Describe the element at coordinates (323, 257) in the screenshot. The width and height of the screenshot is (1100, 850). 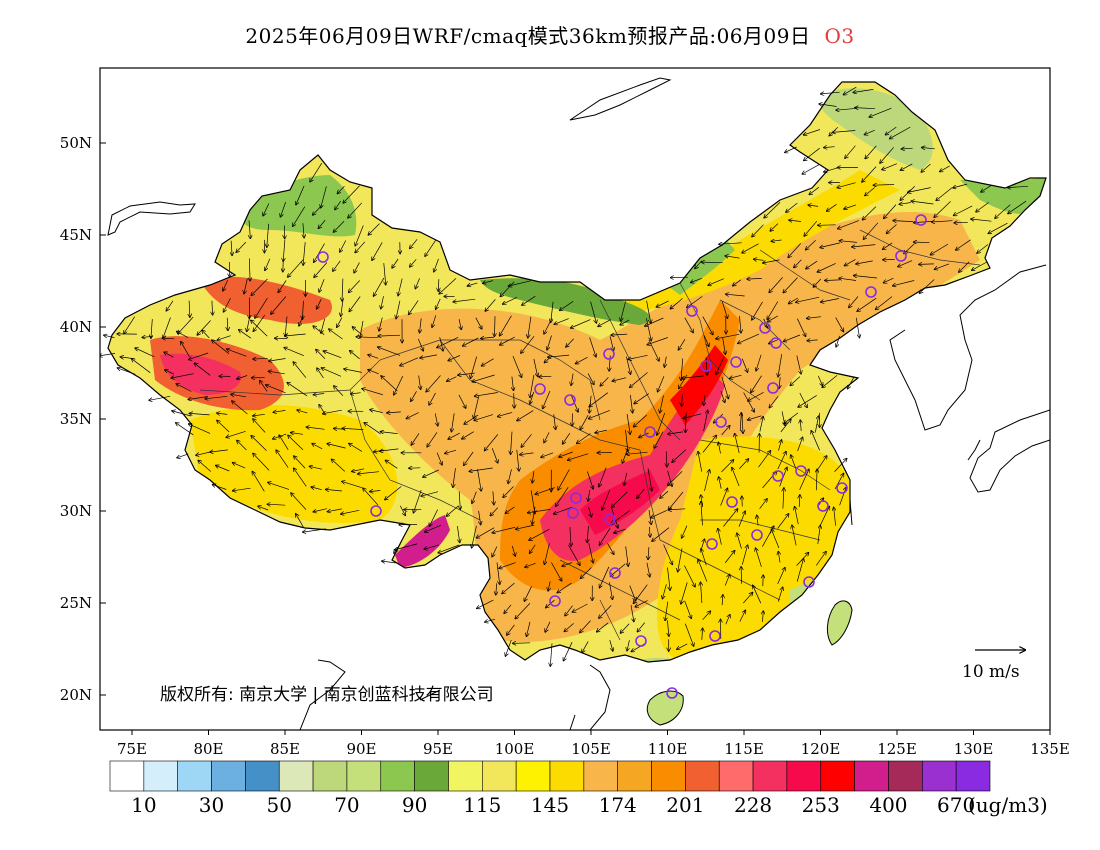
I see `city-marker` at that location.